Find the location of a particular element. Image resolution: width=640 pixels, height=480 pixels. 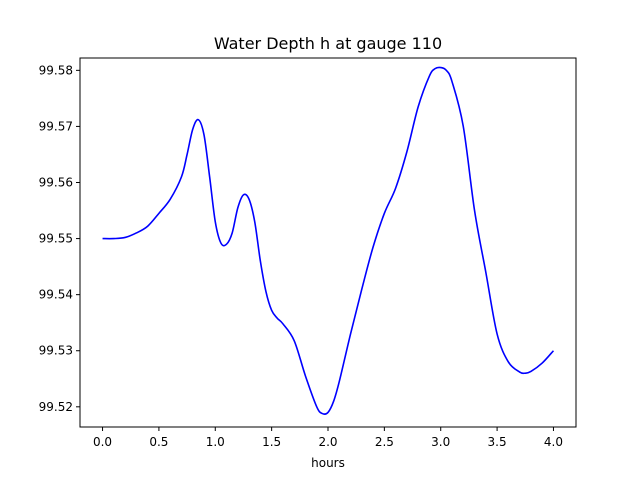

x-tick-label: 4.0 is located at coordinates (553, 442).